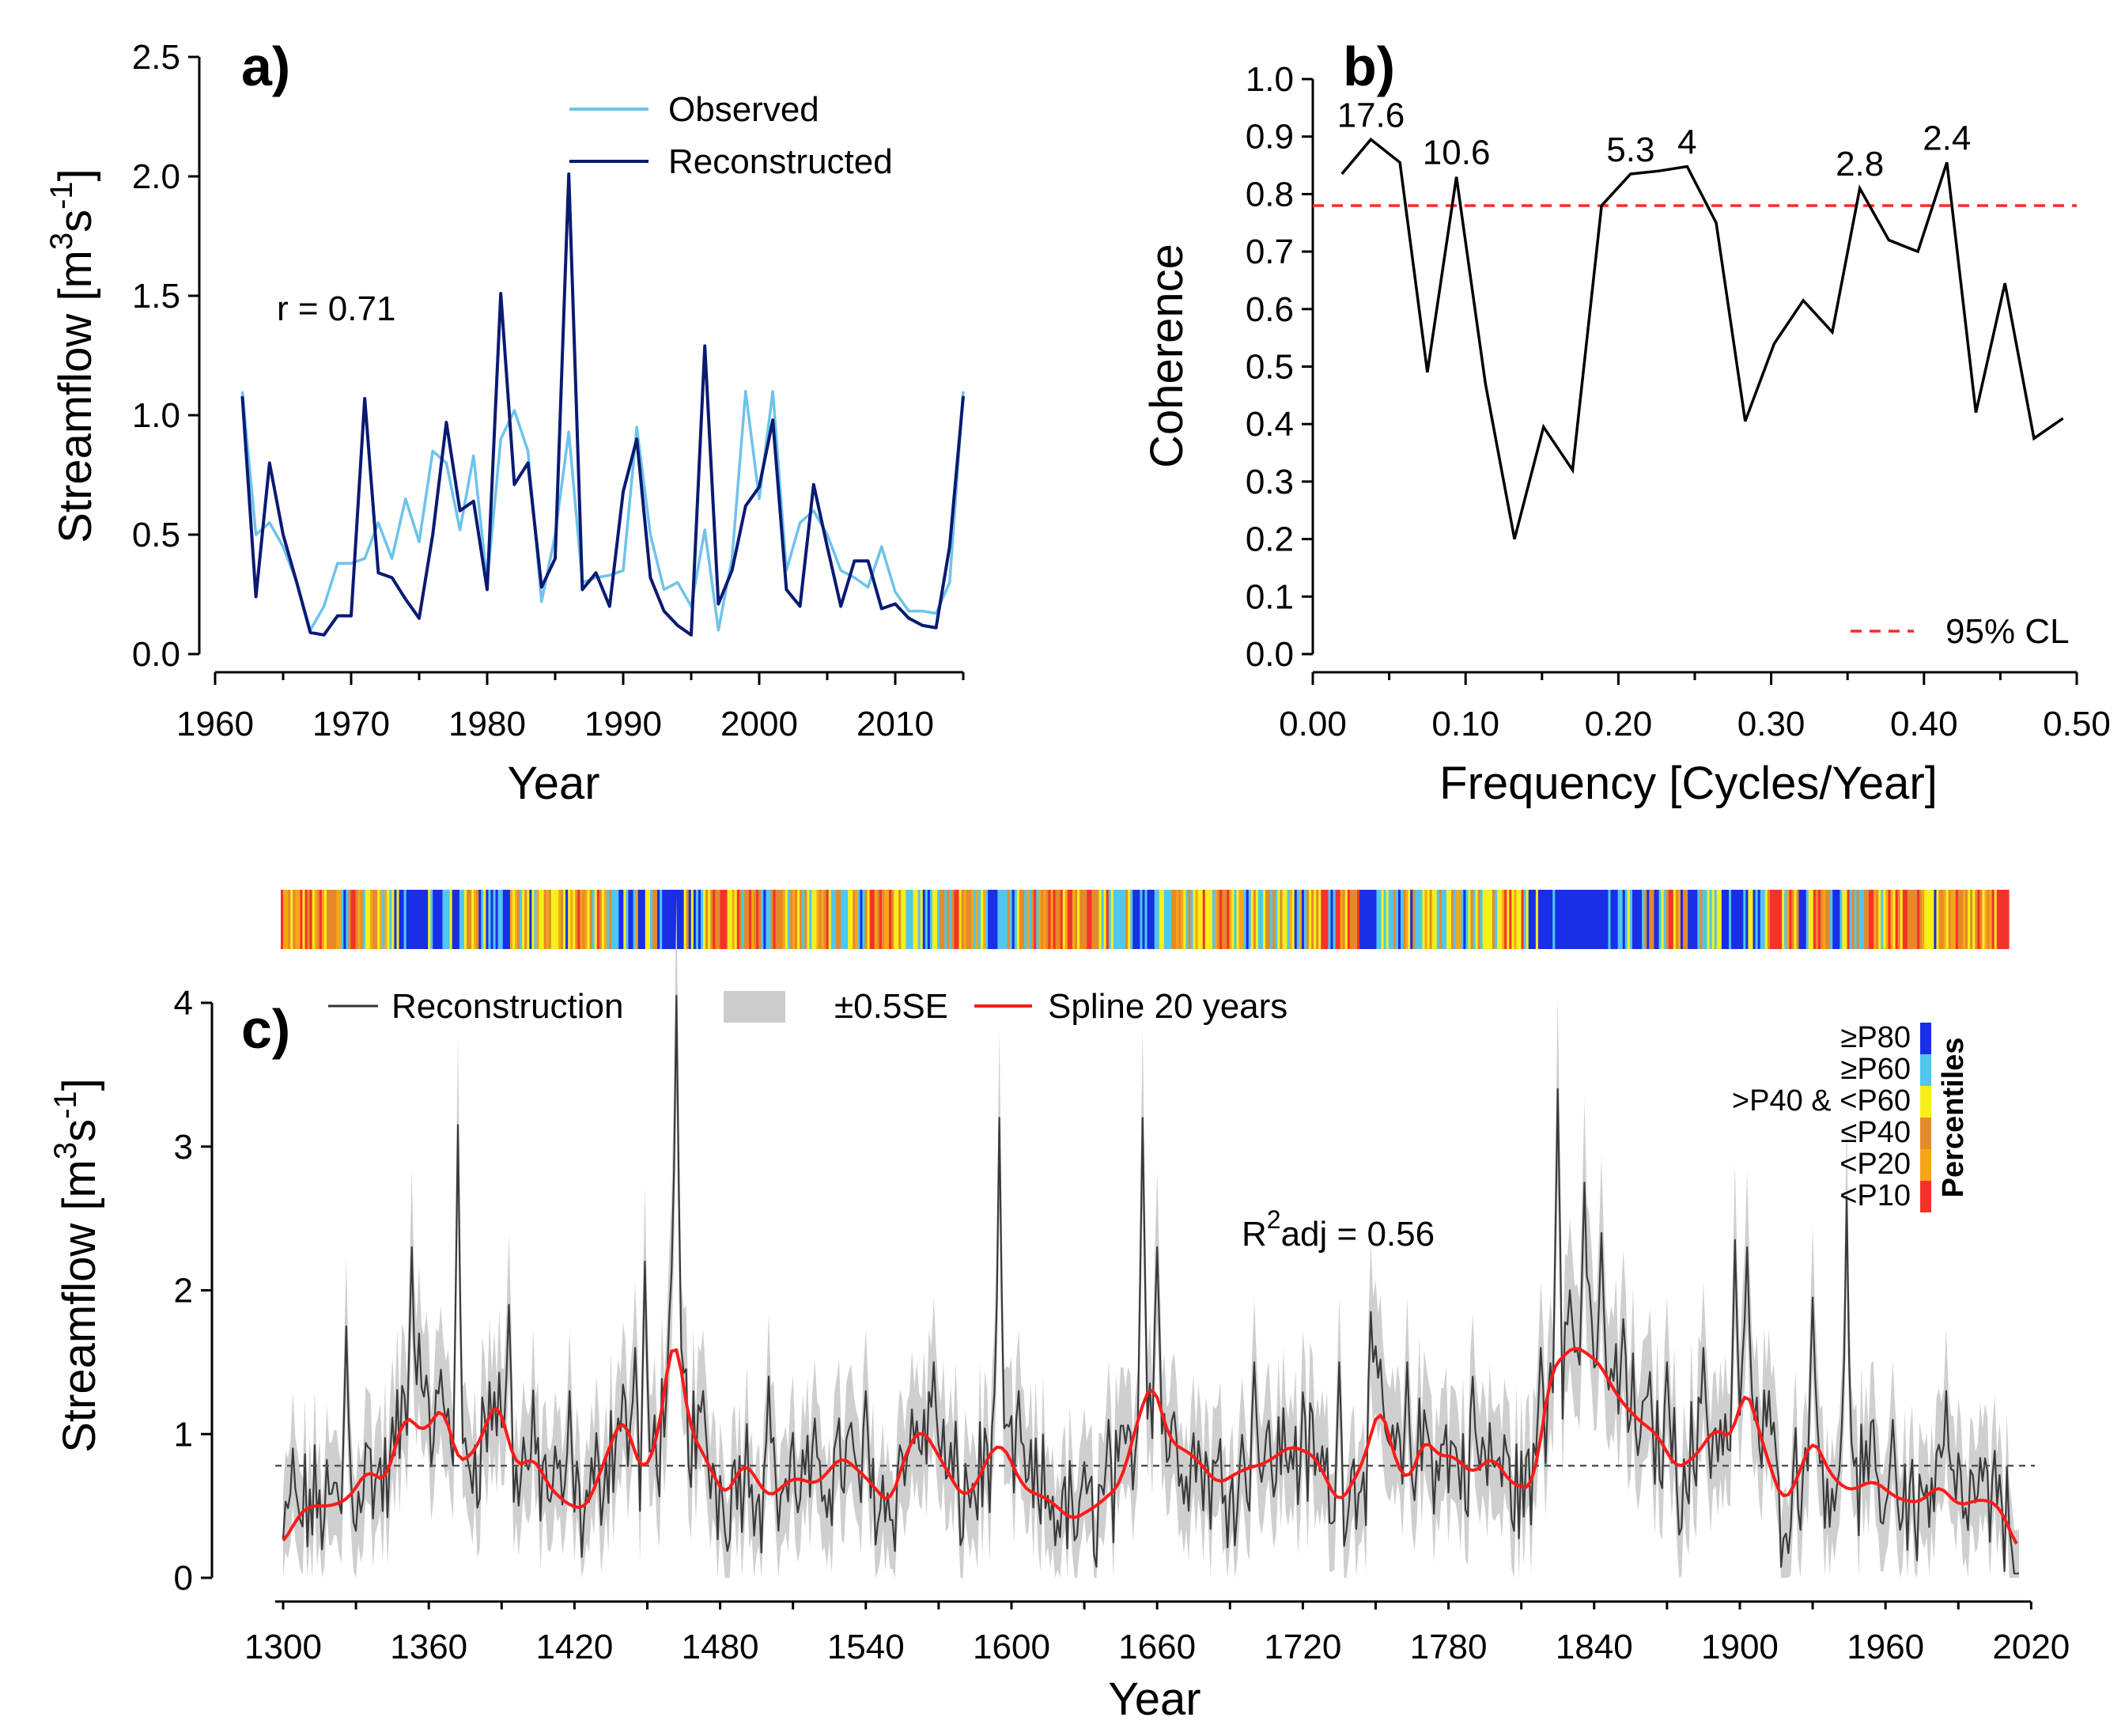 This screenshot has height=1736, width=2125. What do you see at coordinates (1702, 338) in the screenshot?
I see `coherence-line` at bounding box center [1702, 338].